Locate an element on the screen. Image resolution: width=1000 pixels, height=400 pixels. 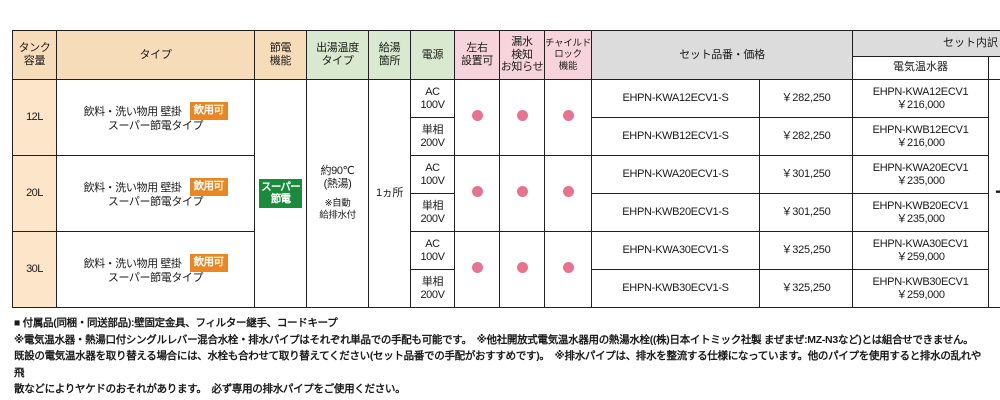
super-eco-badge: スーパー 節電 is located at coordinates (280, 193).